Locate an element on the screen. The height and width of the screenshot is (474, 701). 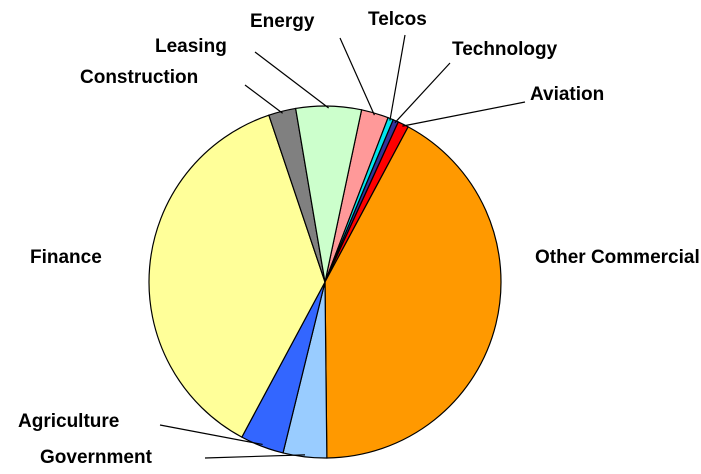
slice-label: Construction is located at coordinates (139, 77).